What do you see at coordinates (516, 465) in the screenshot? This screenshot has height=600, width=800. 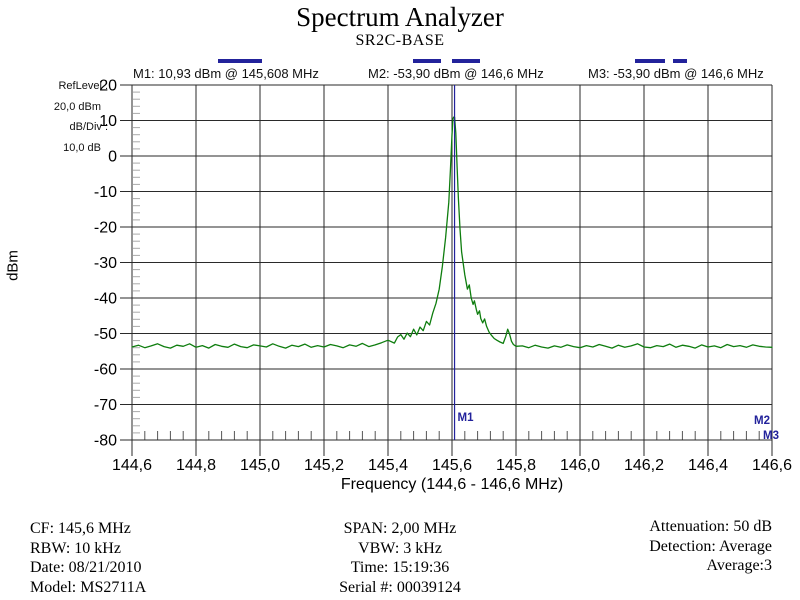 I see `svg-text: 145,8` at bounding box center [516, 465].